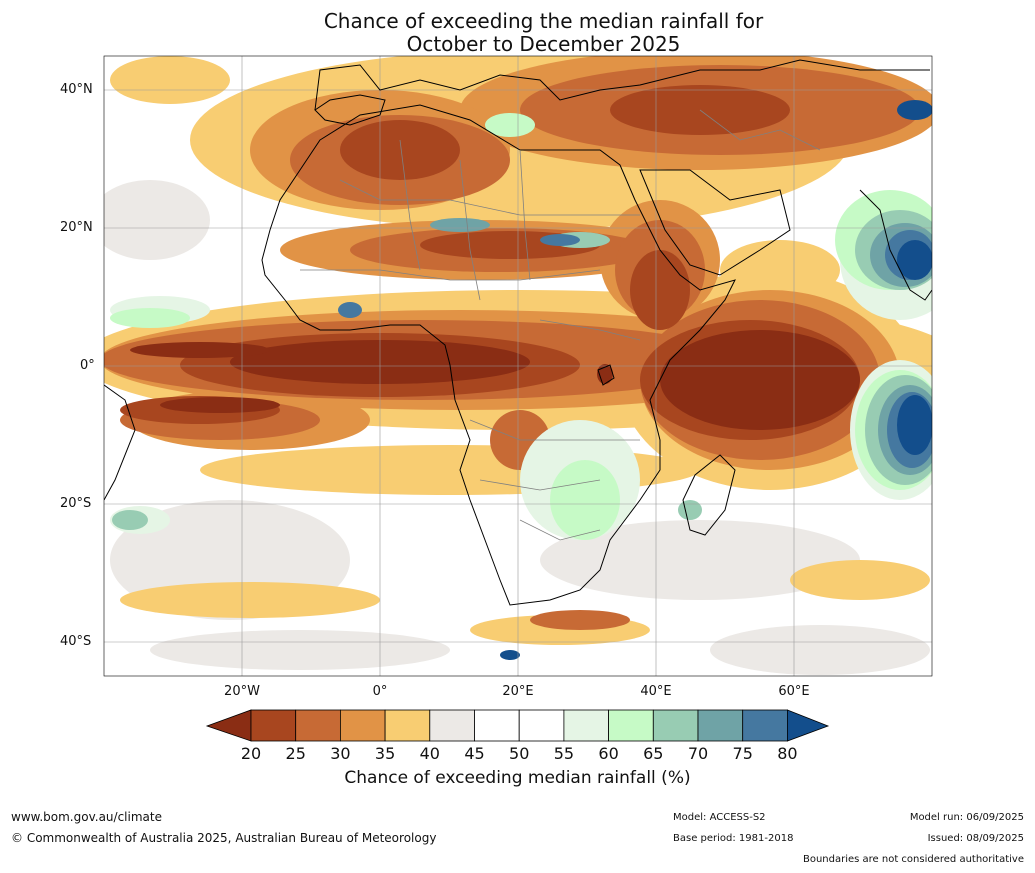  Describe the element at coordinates (76, 503) in the screenshot. I see `lat-label-20s: 20°S` at that location.